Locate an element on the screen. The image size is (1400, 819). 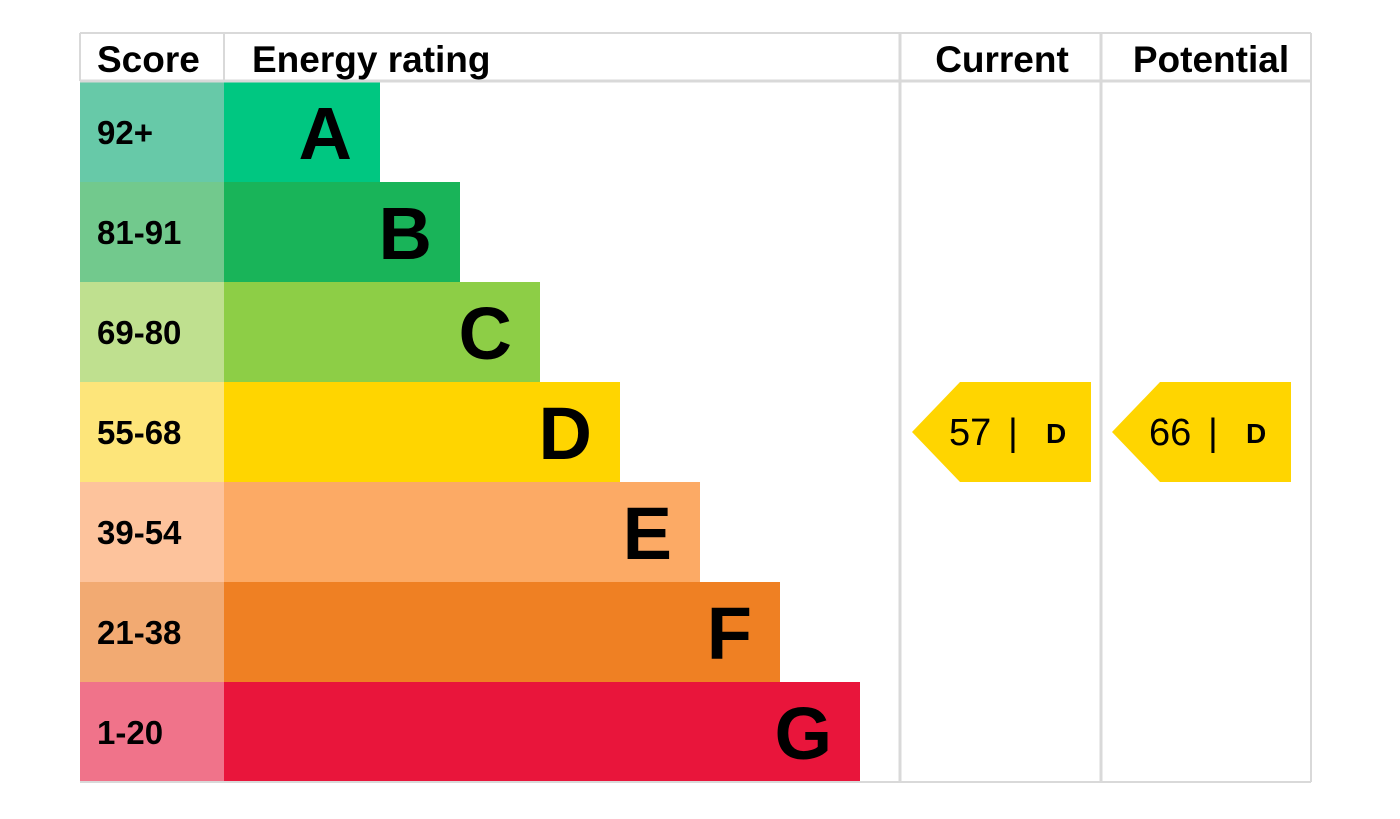
score-range-g: 1-20 is located at coordinates (130, 732).